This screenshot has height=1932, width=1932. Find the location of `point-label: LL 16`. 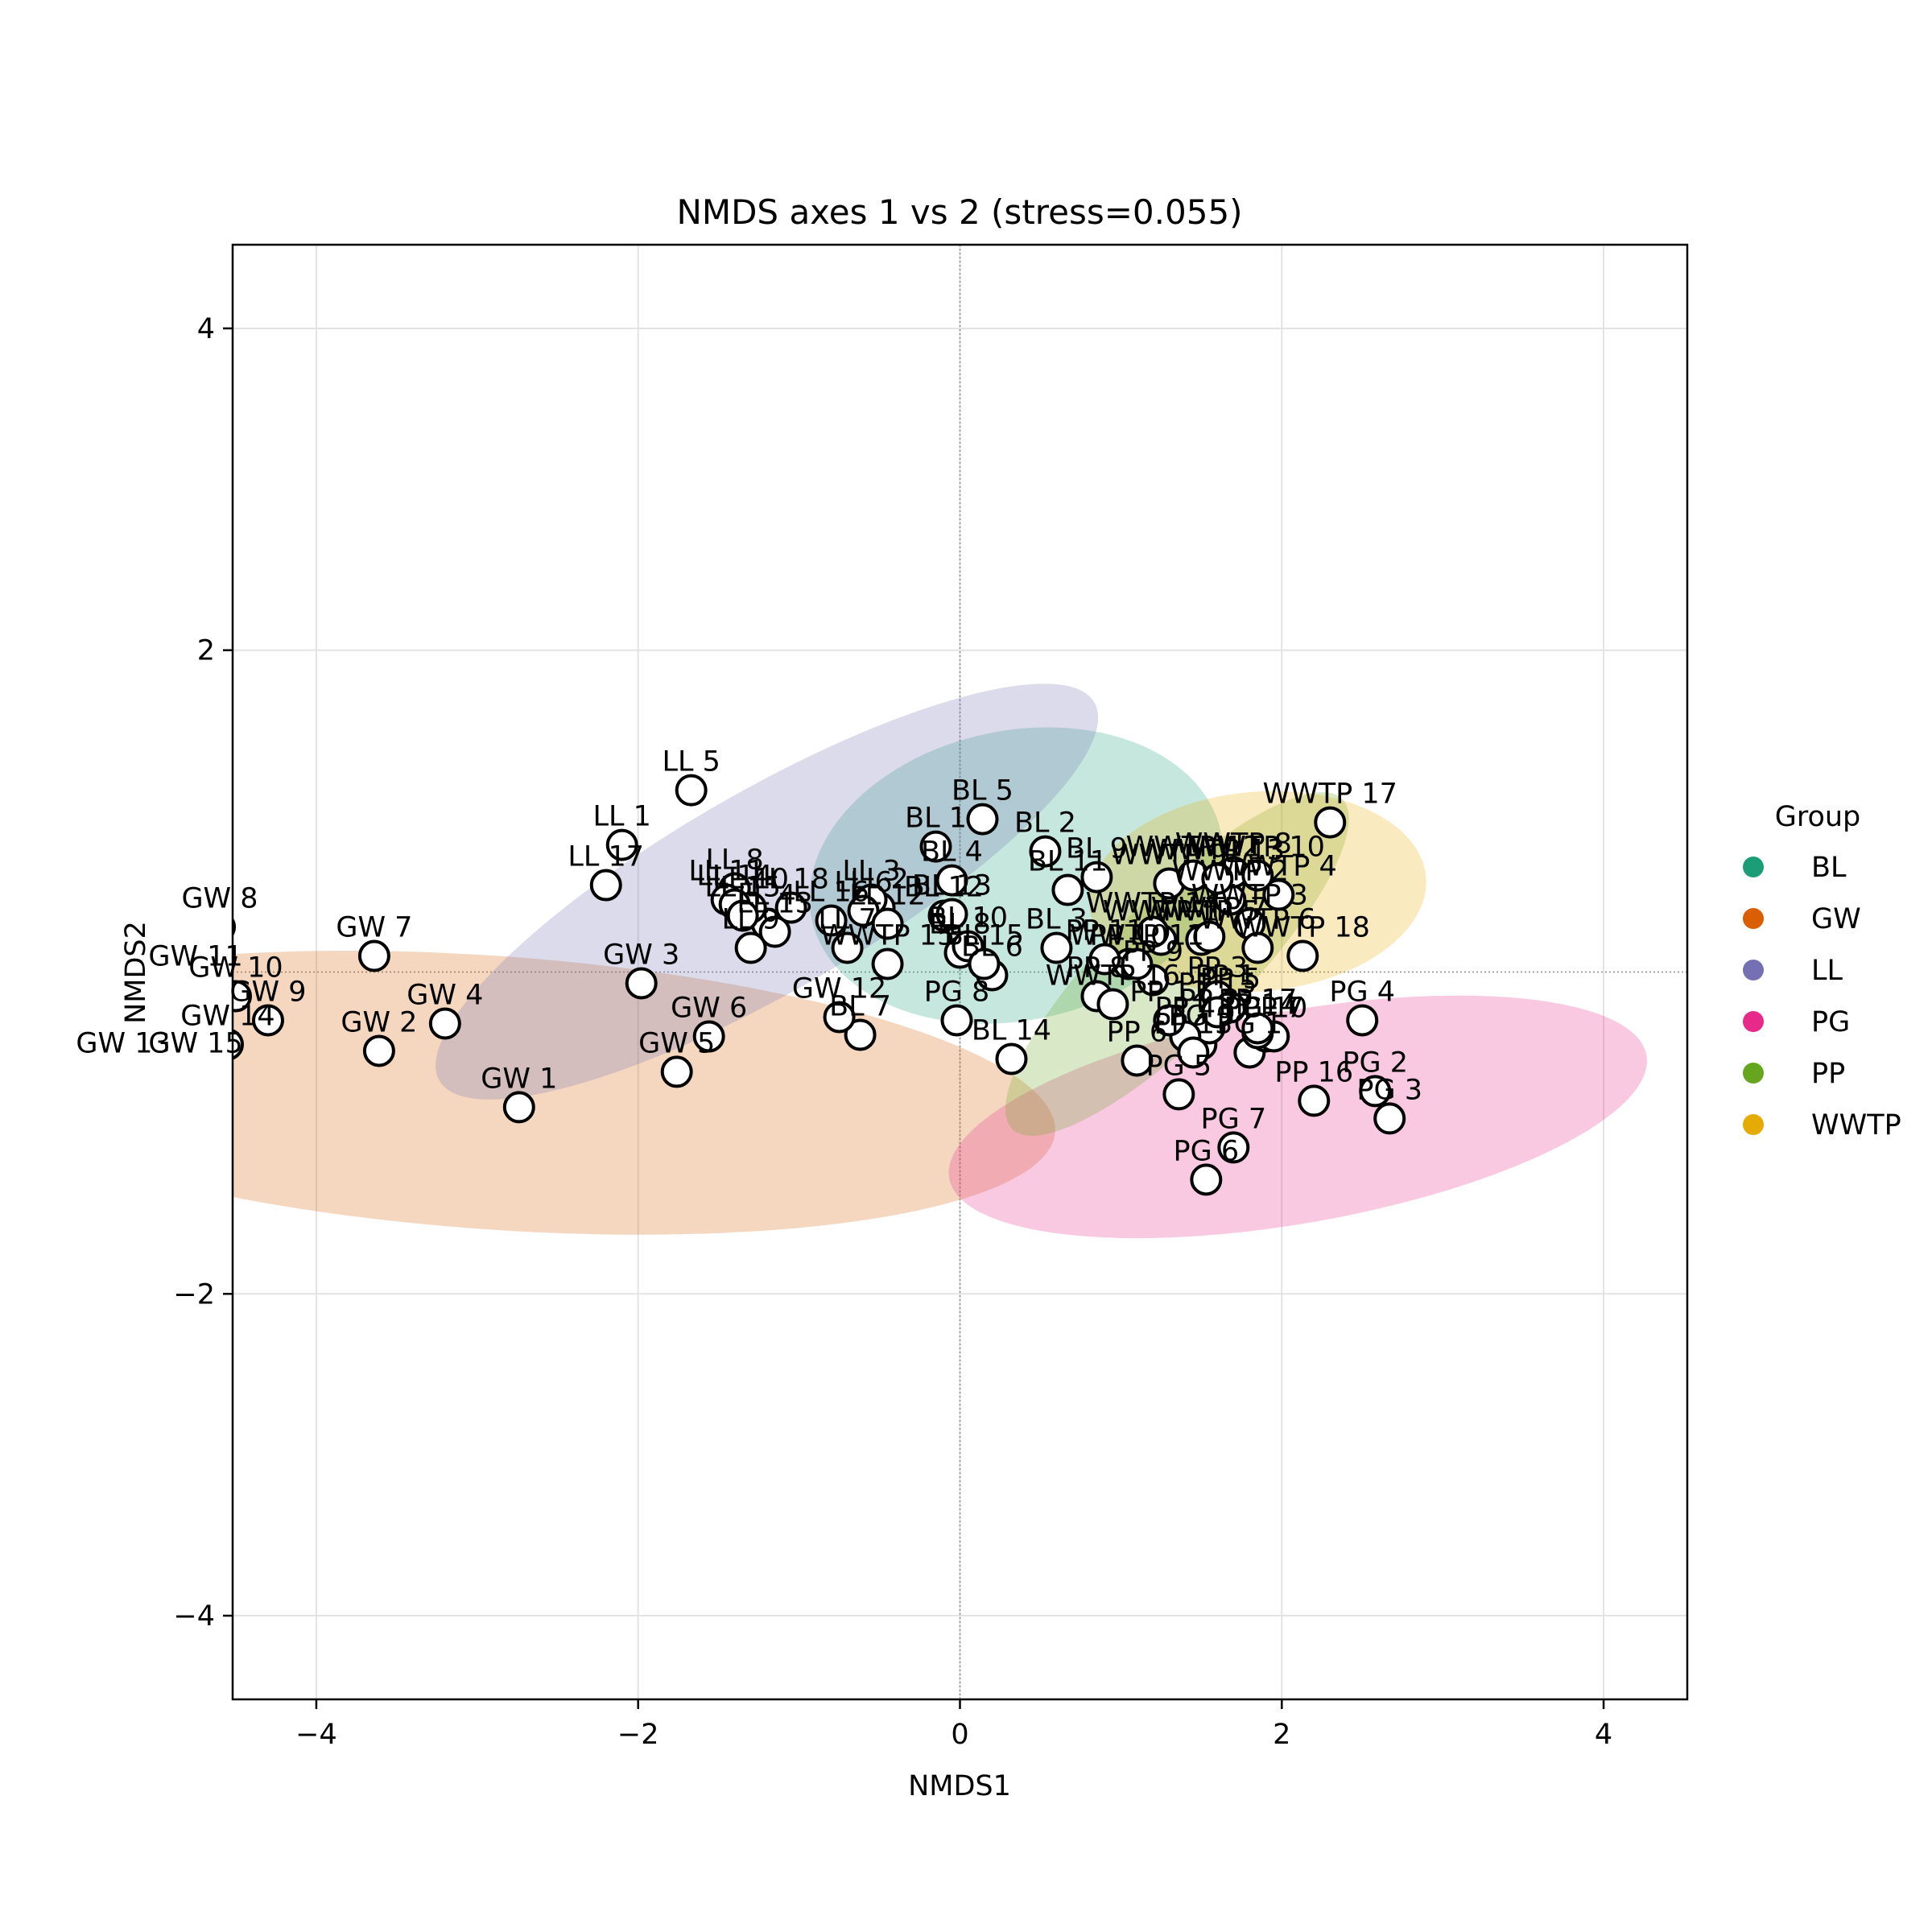

point-label: LL 16 is located at coordinates (831, 893).